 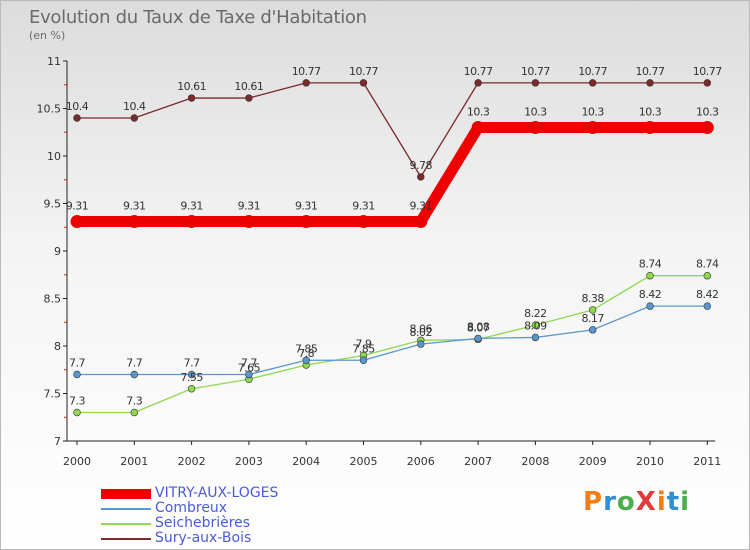 I want to click on data-label: 7.55, so click(x=191, y=377).